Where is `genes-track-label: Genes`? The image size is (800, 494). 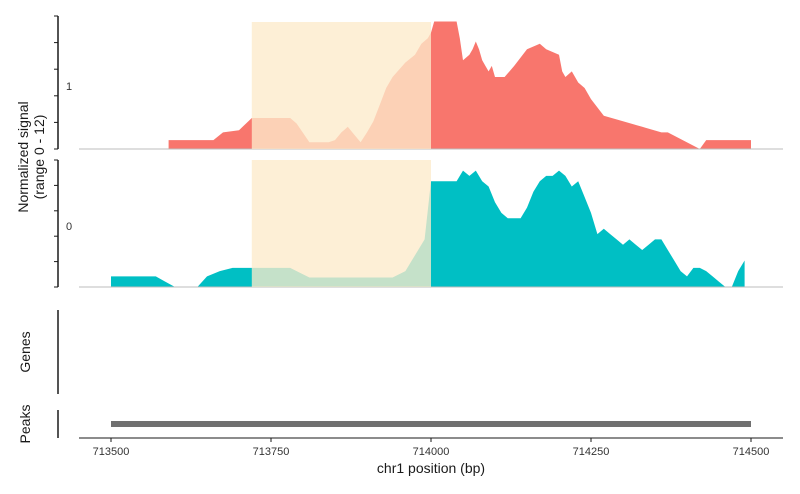 genes-track-label: Genes is located at coordinates (25, 351).